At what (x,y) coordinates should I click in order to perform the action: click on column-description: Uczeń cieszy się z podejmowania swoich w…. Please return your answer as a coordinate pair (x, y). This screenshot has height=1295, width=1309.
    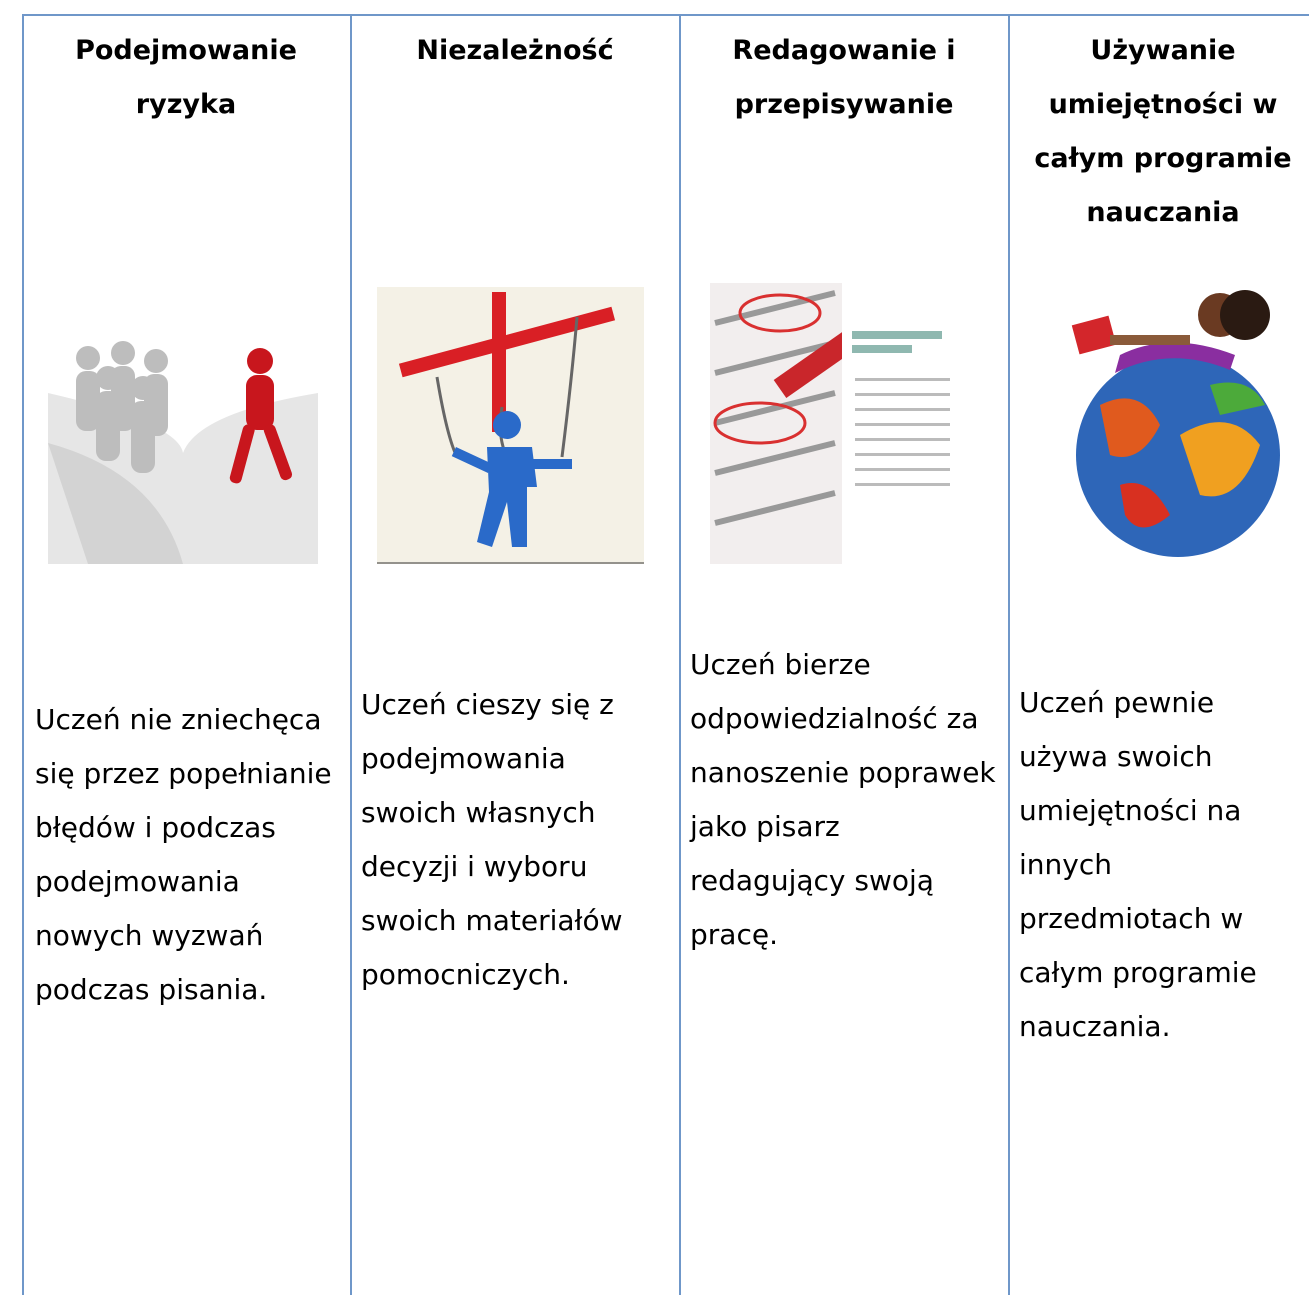
    Looking at the image, I should click on (492, 839).